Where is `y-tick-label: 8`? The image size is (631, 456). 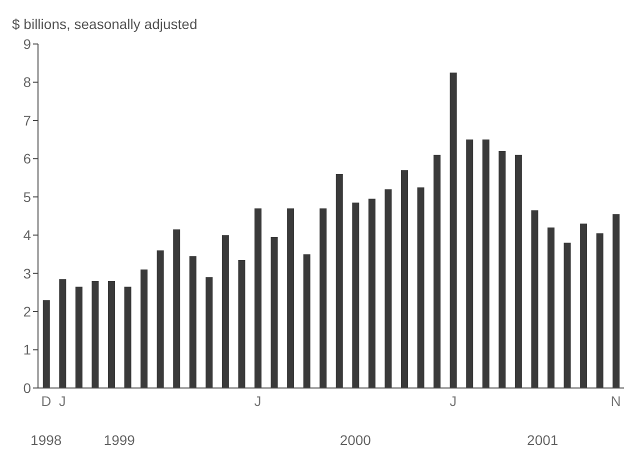 y-tick-label: 8 is located at coordinates (27, 82).